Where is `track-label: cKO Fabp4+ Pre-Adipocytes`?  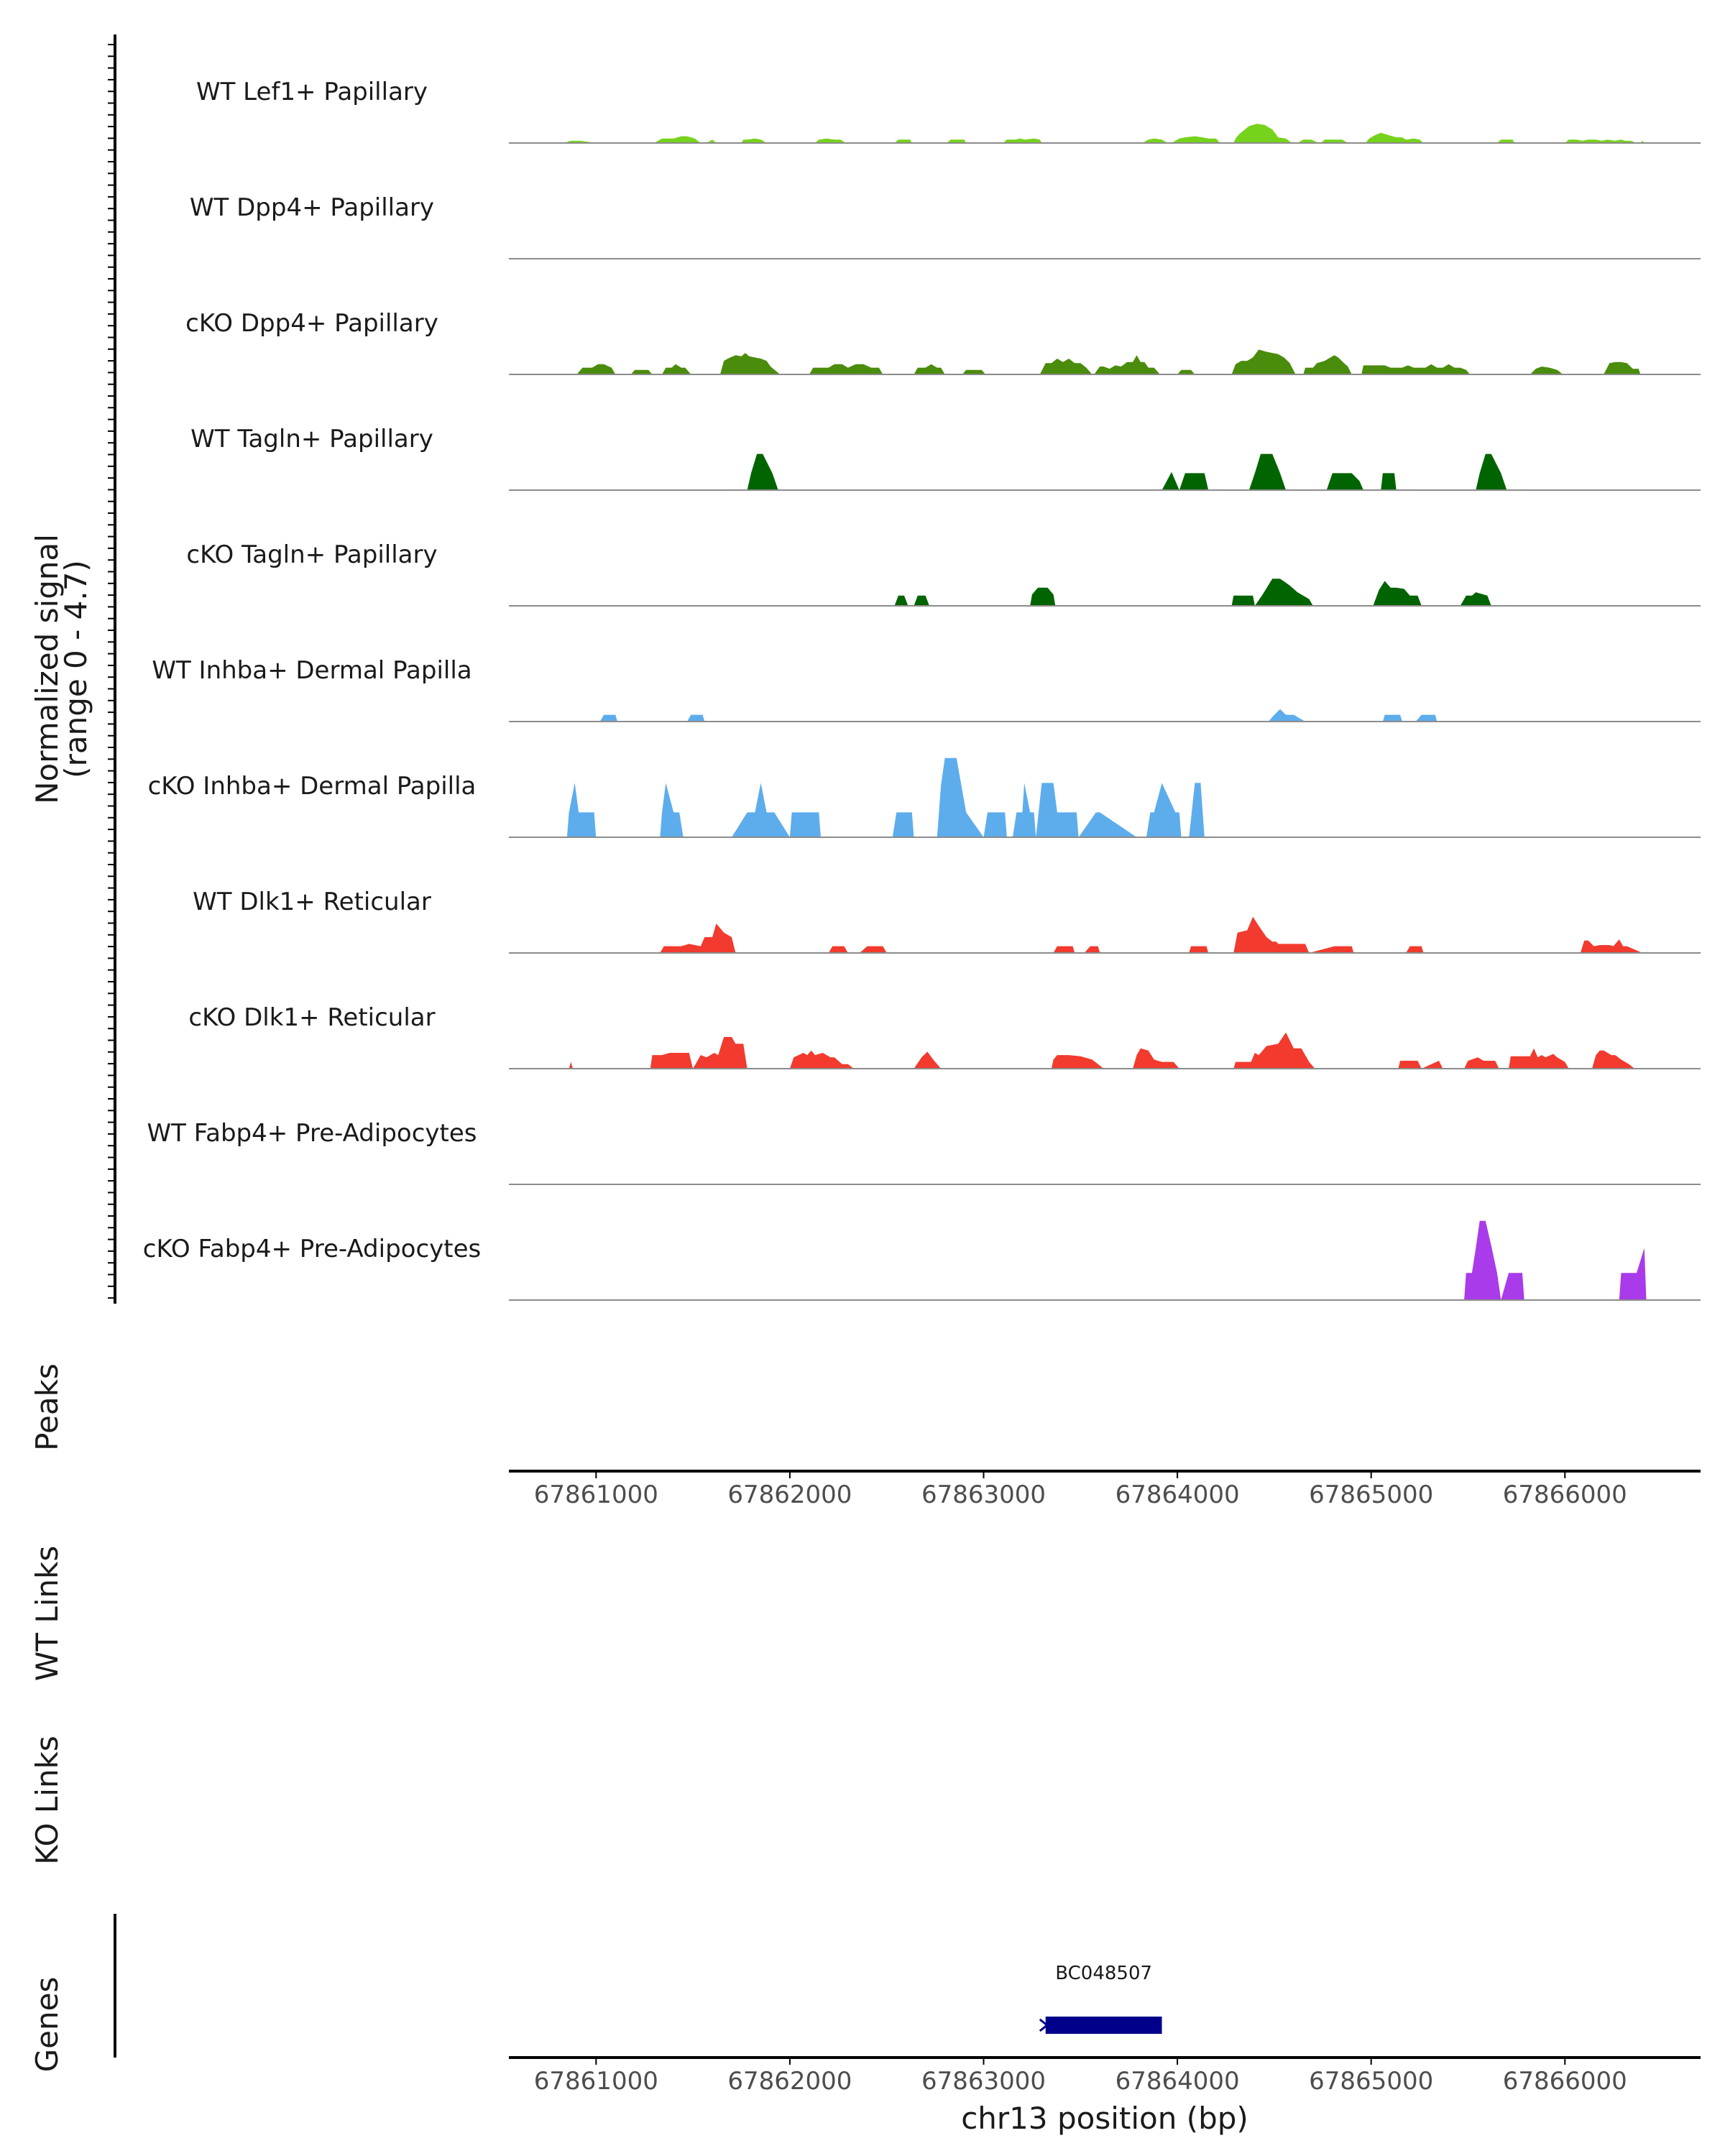 track-label: cKO Fabp4+ Pre-Adipocytes is located at coordinates (312, 1249).